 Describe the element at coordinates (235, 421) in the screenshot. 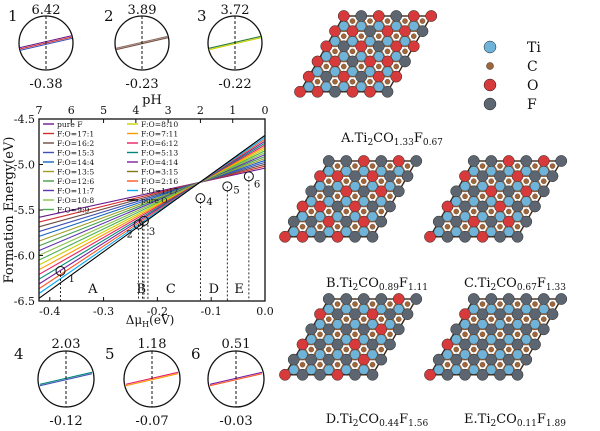

I see `inset-bottom-value: -0.03` at that location.